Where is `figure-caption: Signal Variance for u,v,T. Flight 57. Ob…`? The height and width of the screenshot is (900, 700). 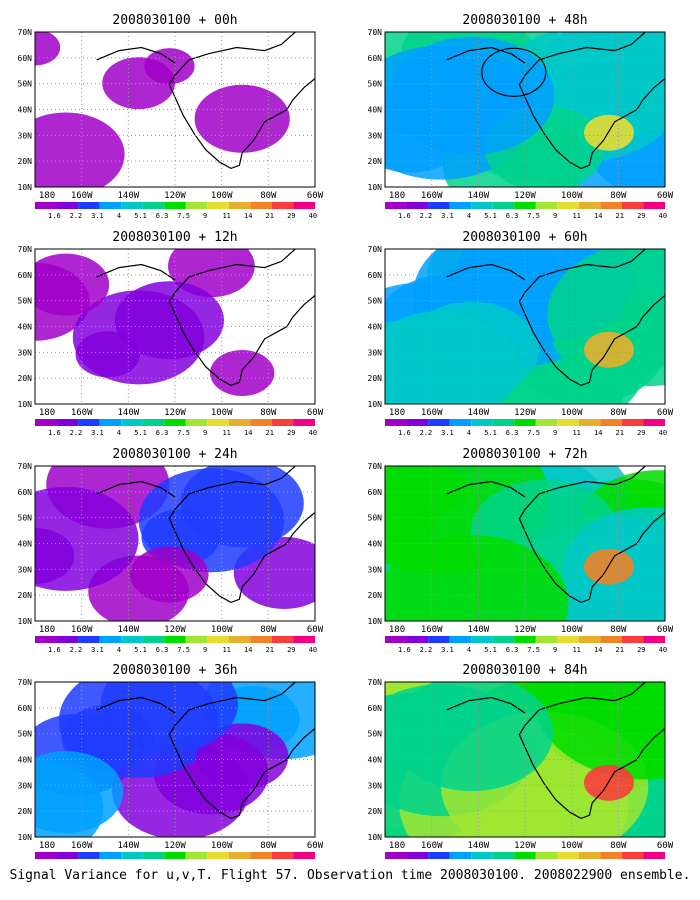 figure-caption: Signal Variance for u,v,T. Flight 57. Ob… is located at coordinates (350, 875).